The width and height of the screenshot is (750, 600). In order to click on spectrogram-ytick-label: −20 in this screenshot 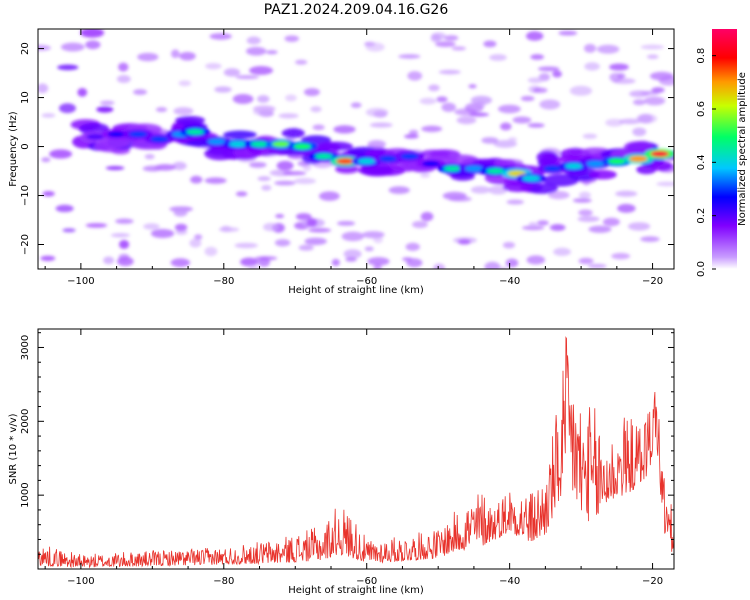, I will do `click(25, 244)`.